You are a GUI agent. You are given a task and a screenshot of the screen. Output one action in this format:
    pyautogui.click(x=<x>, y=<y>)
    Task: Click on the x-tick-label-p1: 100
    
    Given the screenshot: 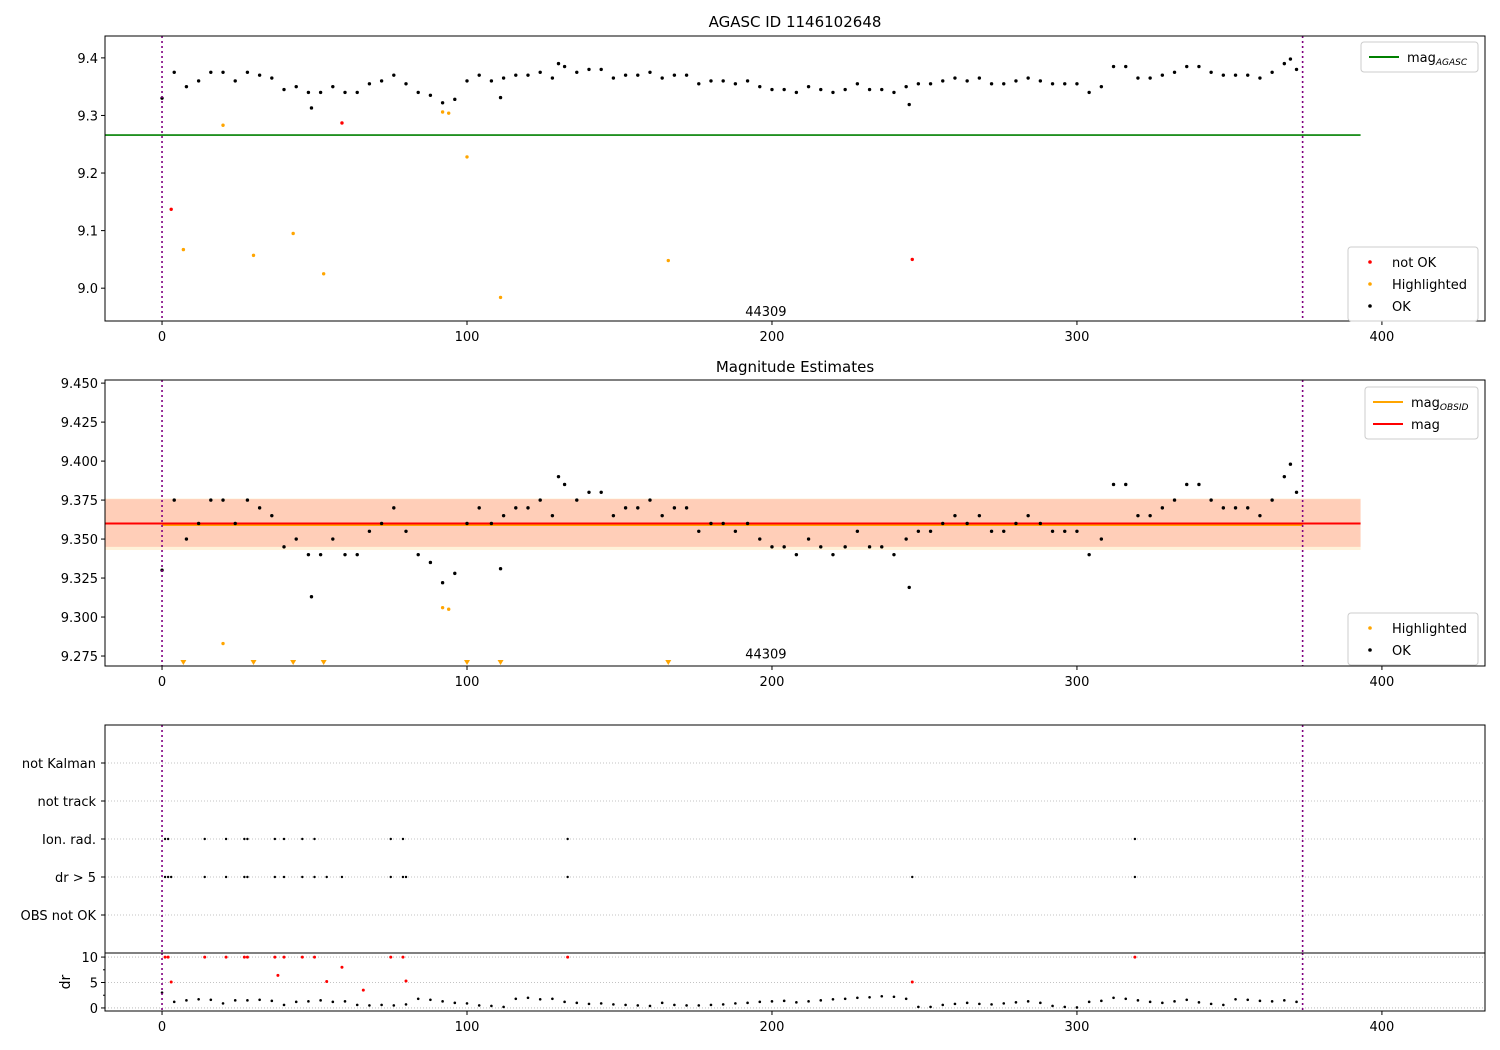 What is the action you would take?
    pyautogui.click(x=467, y=337)
    